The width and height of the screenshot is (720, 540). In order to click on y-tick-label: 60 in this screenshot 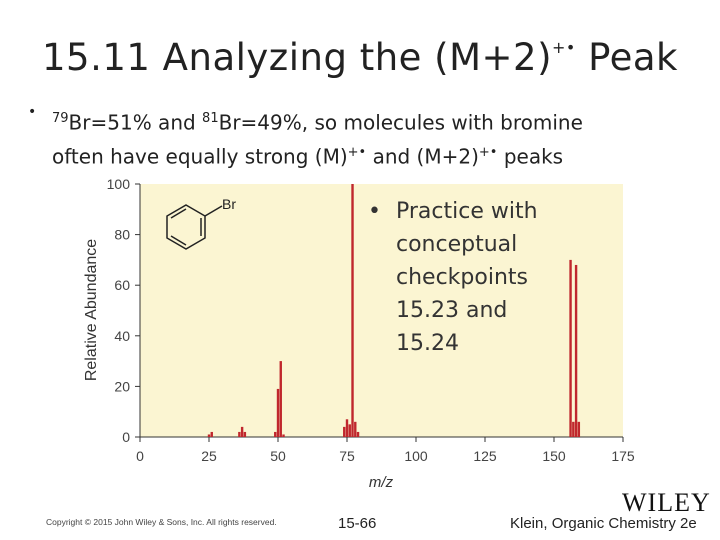, I will do `click(122, 285)`.